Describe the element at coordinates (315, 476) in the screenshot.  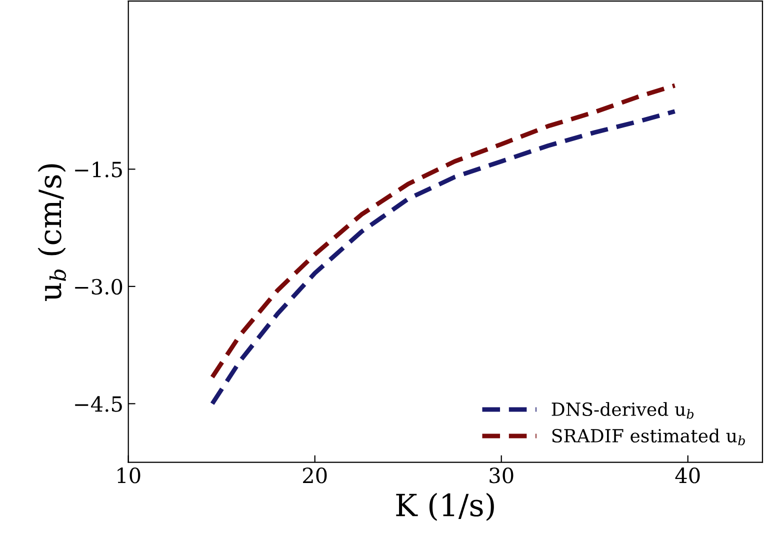
I see `x-tick-label: 20` at that location.